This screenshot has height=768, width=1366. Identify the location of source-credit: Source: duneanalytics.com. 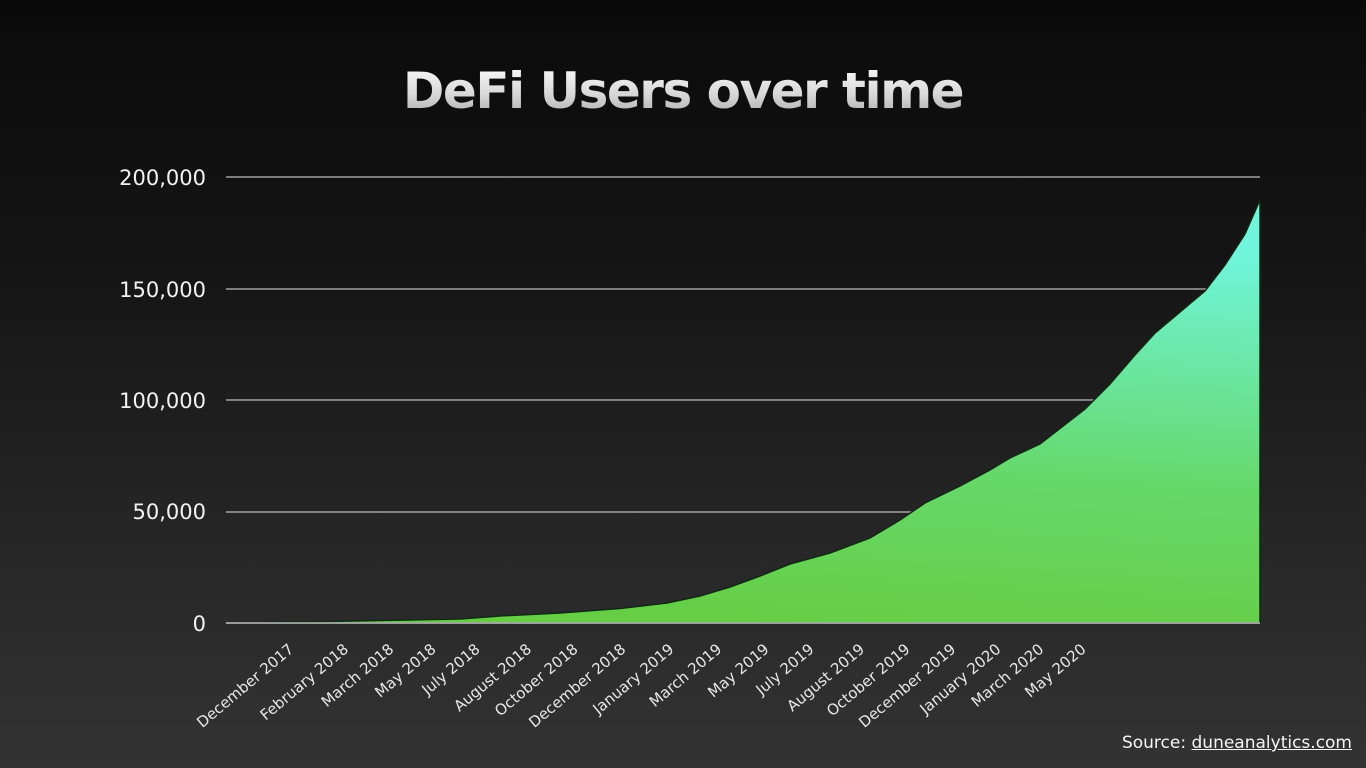
(1237, 743).